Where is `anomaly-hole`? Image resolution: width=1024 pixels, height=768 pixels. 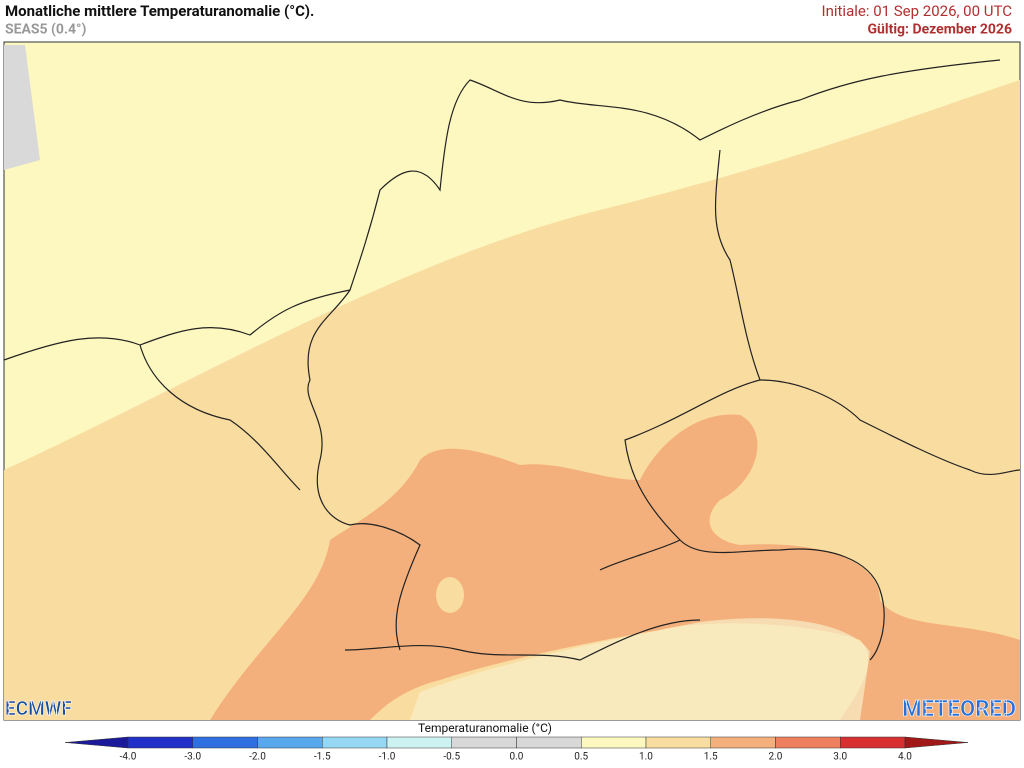
anomaly-hole is located at coordinates (450, 595).